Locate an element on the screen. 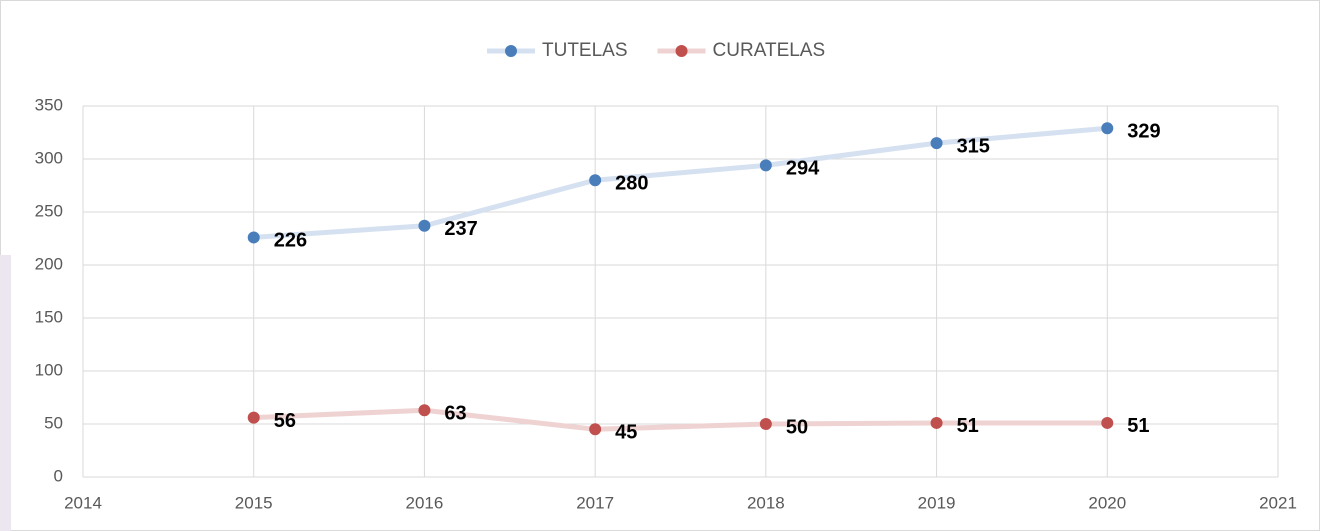 This screenshot has width=1320, height=531. y-tick-label: 300 is located at coordinates (49, 157).